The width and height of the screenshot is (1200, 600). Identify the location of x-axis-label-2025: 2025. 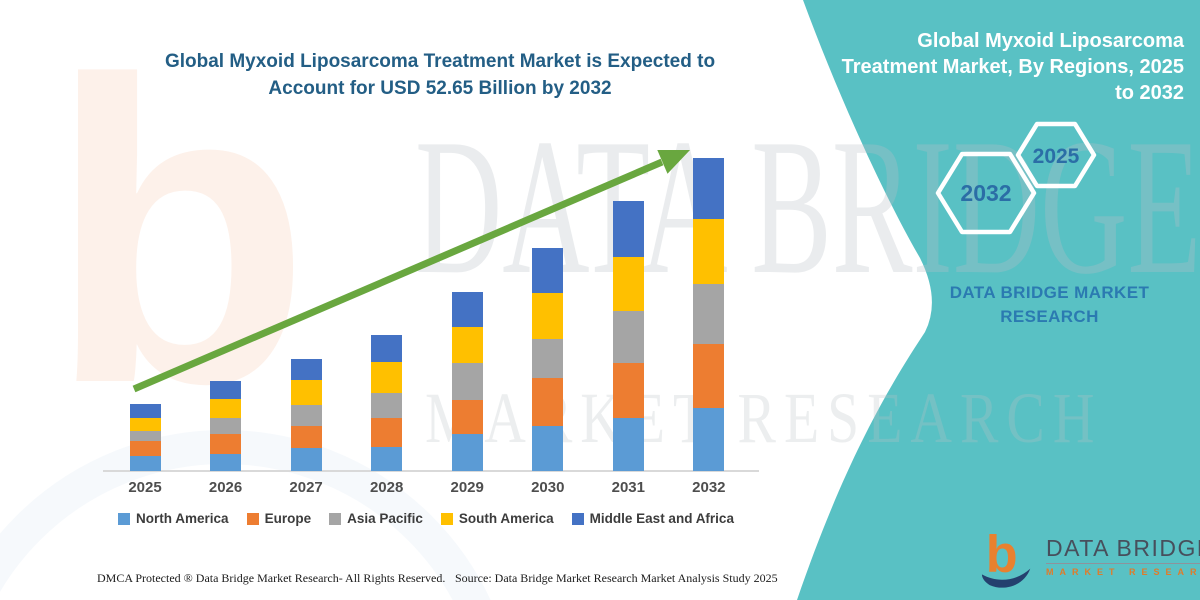
(145, 487).